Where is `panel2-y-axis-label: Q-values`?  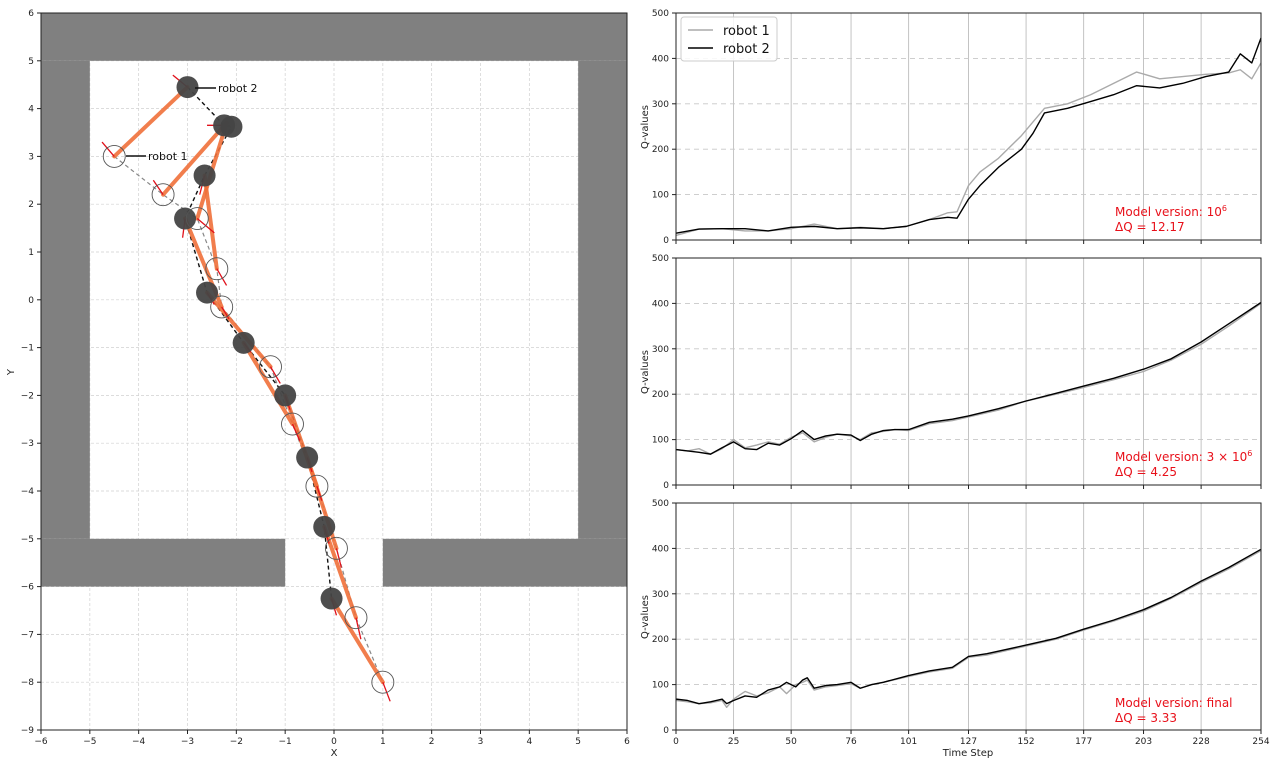 panel2-y-axis-label: Q-values is located at coordinates (645, 372).